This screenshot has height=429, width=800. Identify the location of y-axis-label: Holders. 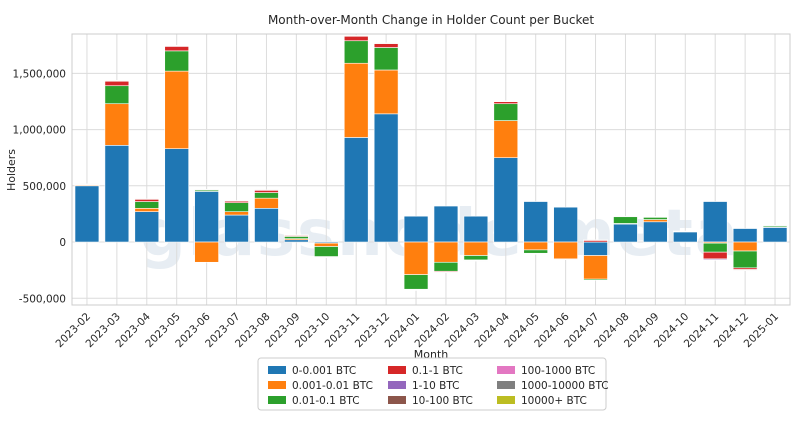
(11, 170).